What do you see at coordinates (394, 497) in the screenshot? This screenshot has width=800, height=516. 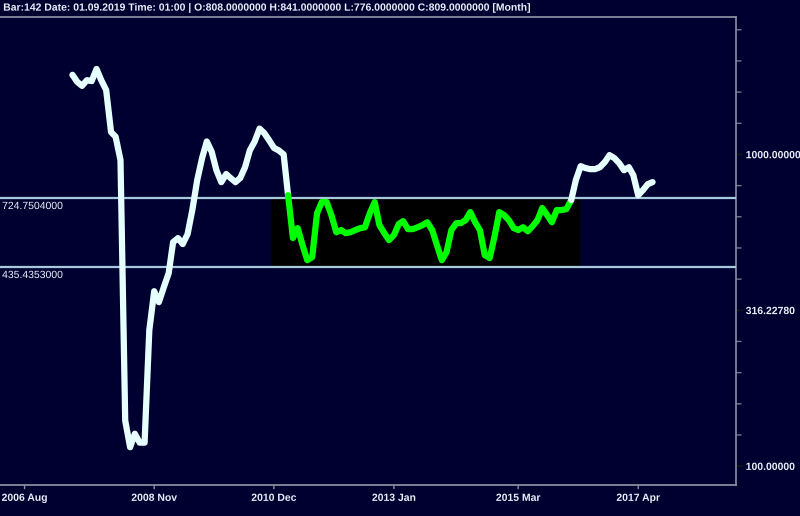 I see `x-tick-label: 2013 Jan` at bounding box center [394, 497].